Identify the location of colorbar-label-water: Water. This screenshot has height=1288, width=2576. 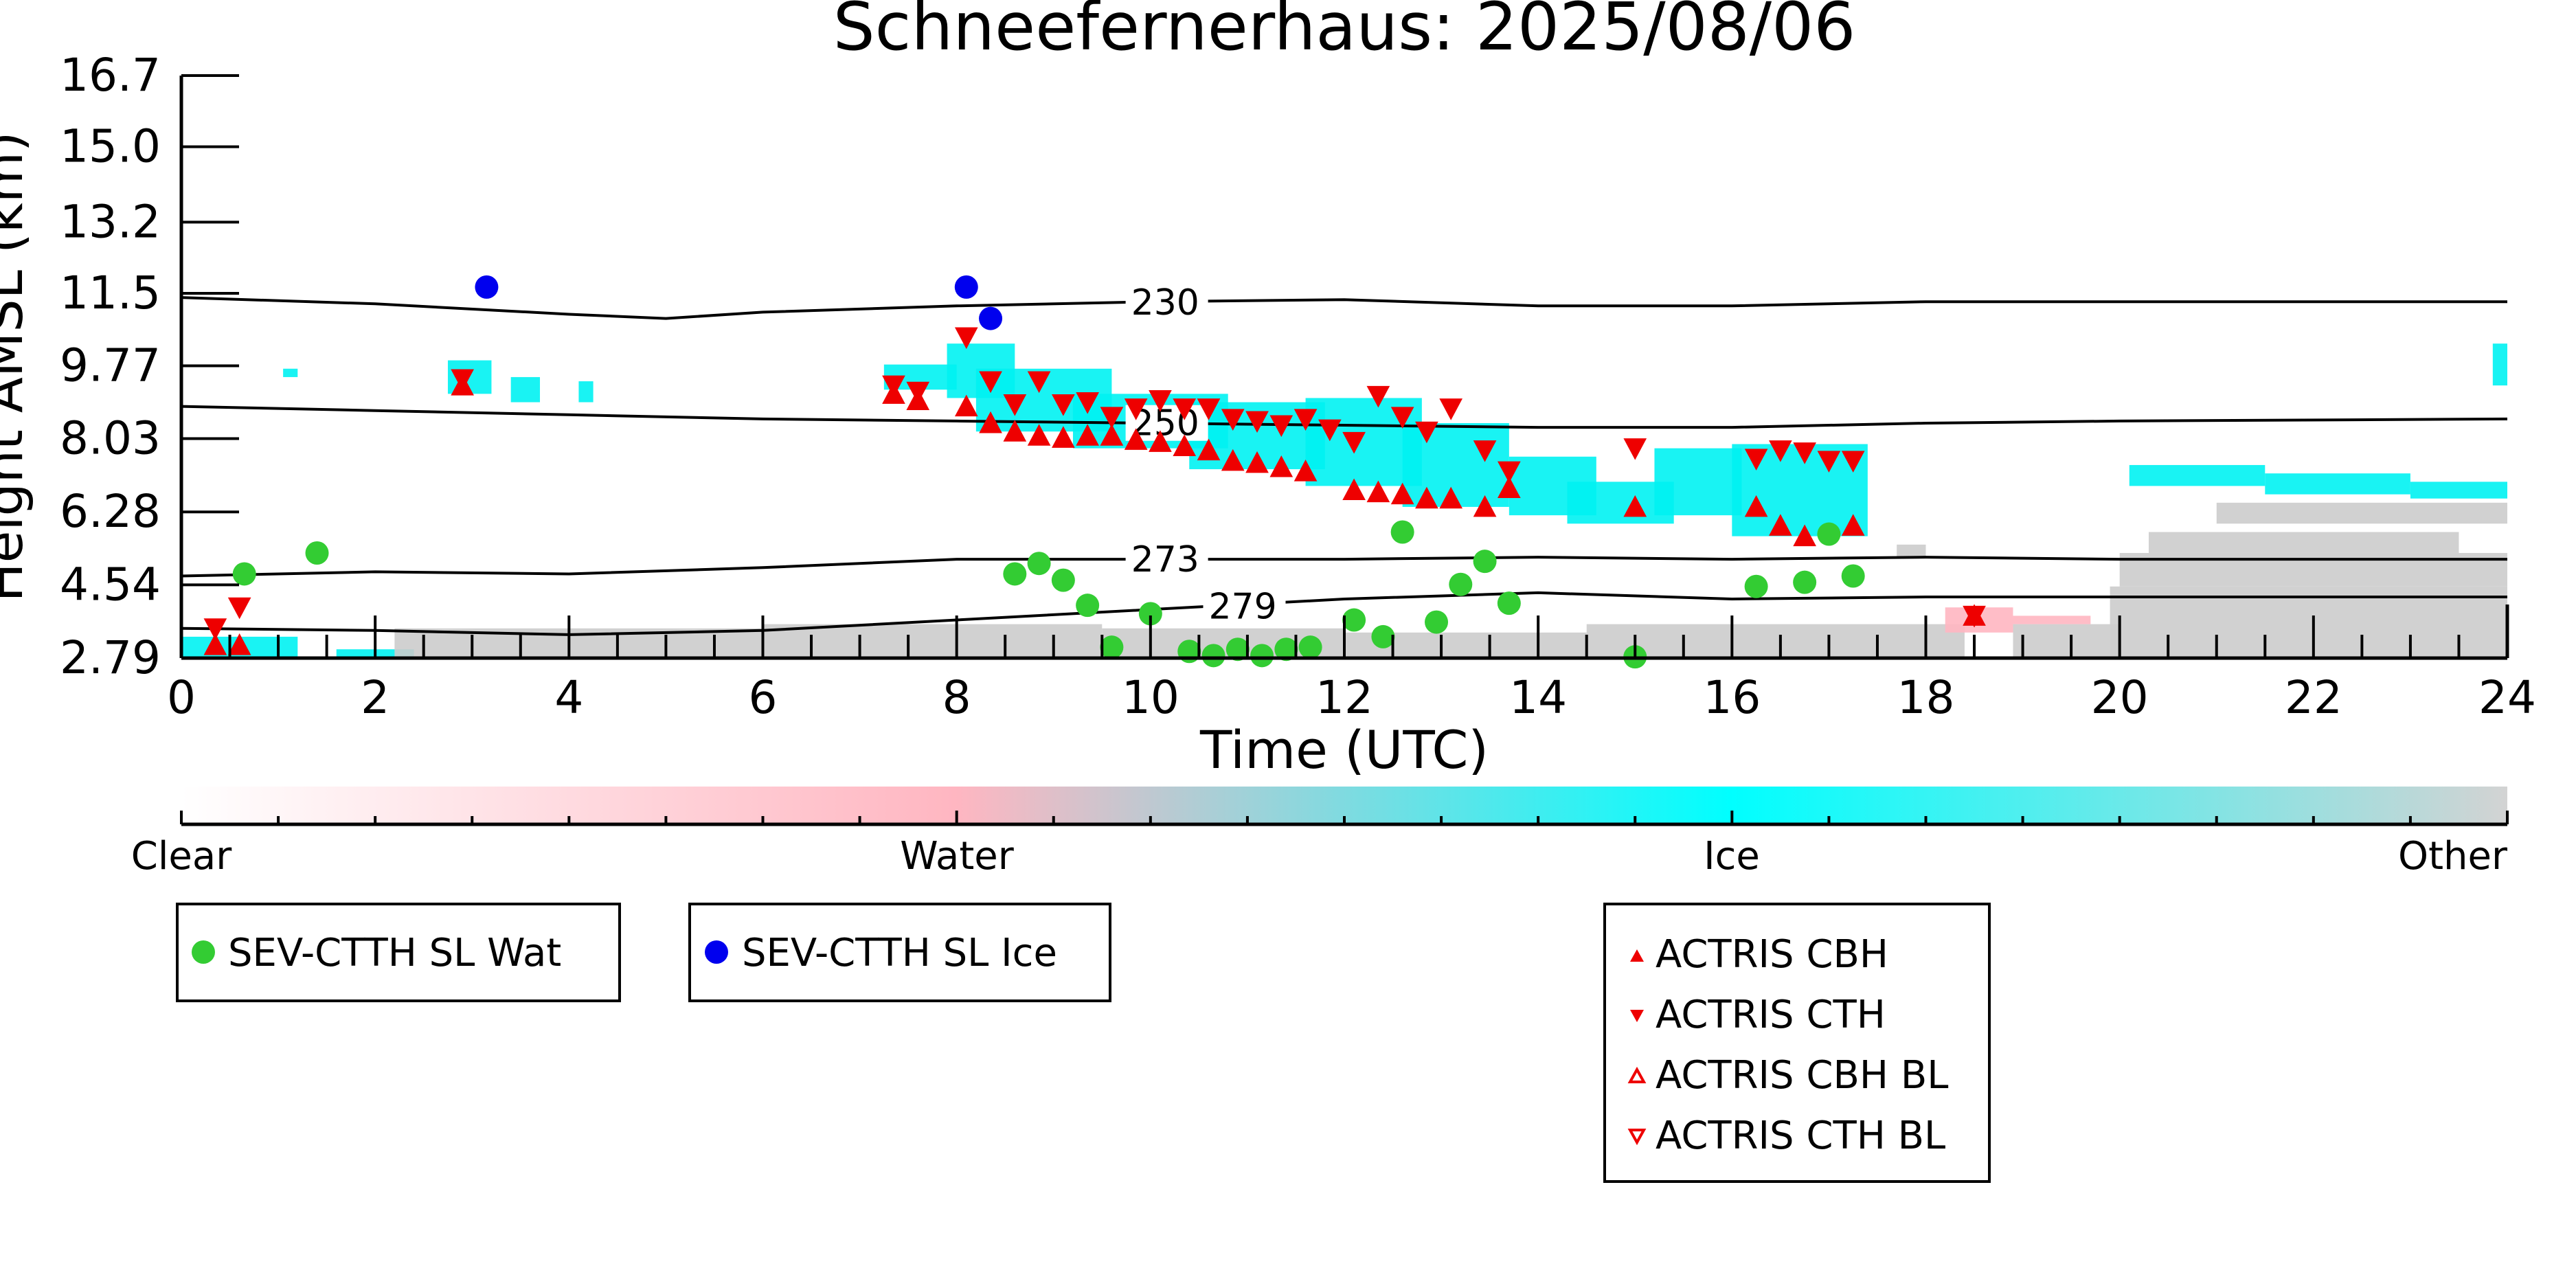
(957, 856).